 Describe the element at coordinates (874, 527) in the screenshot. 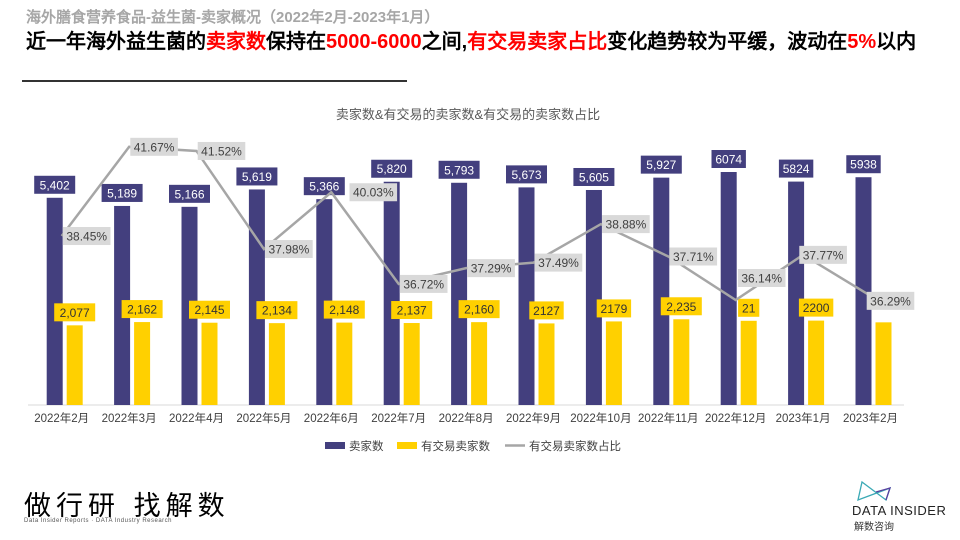

I see `brand-logo-right-sub: 解数咨询` at that location.